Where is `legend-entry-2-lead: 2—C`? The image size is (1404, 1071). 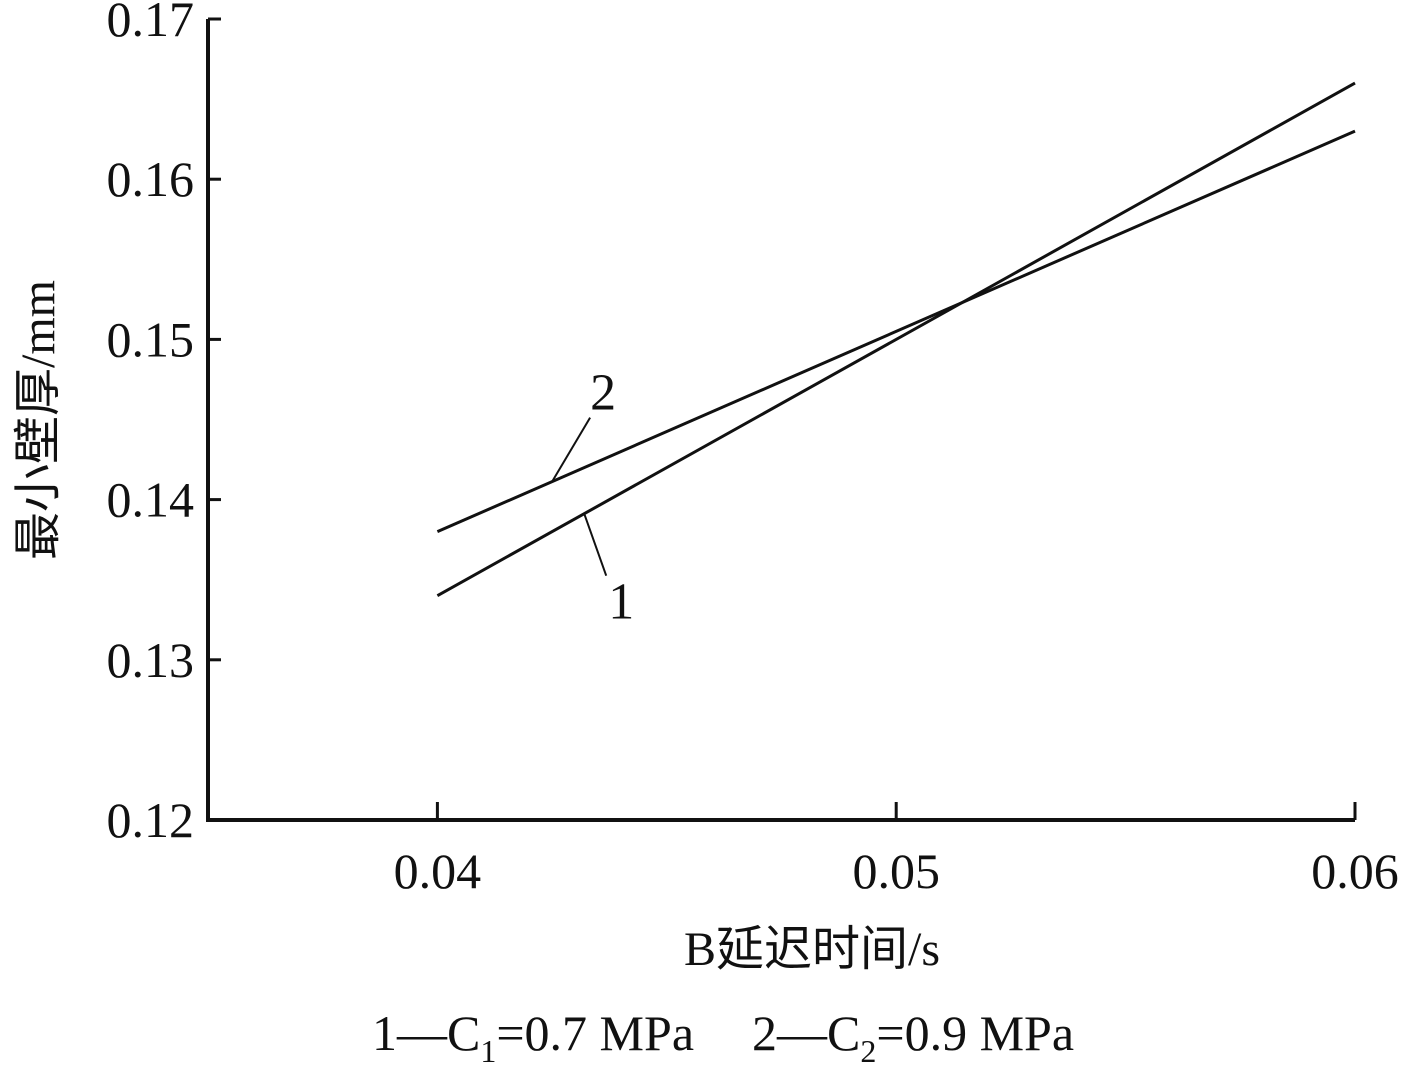 legend-entry-2-lead: 2—C is located at coordinates (806, 1033).